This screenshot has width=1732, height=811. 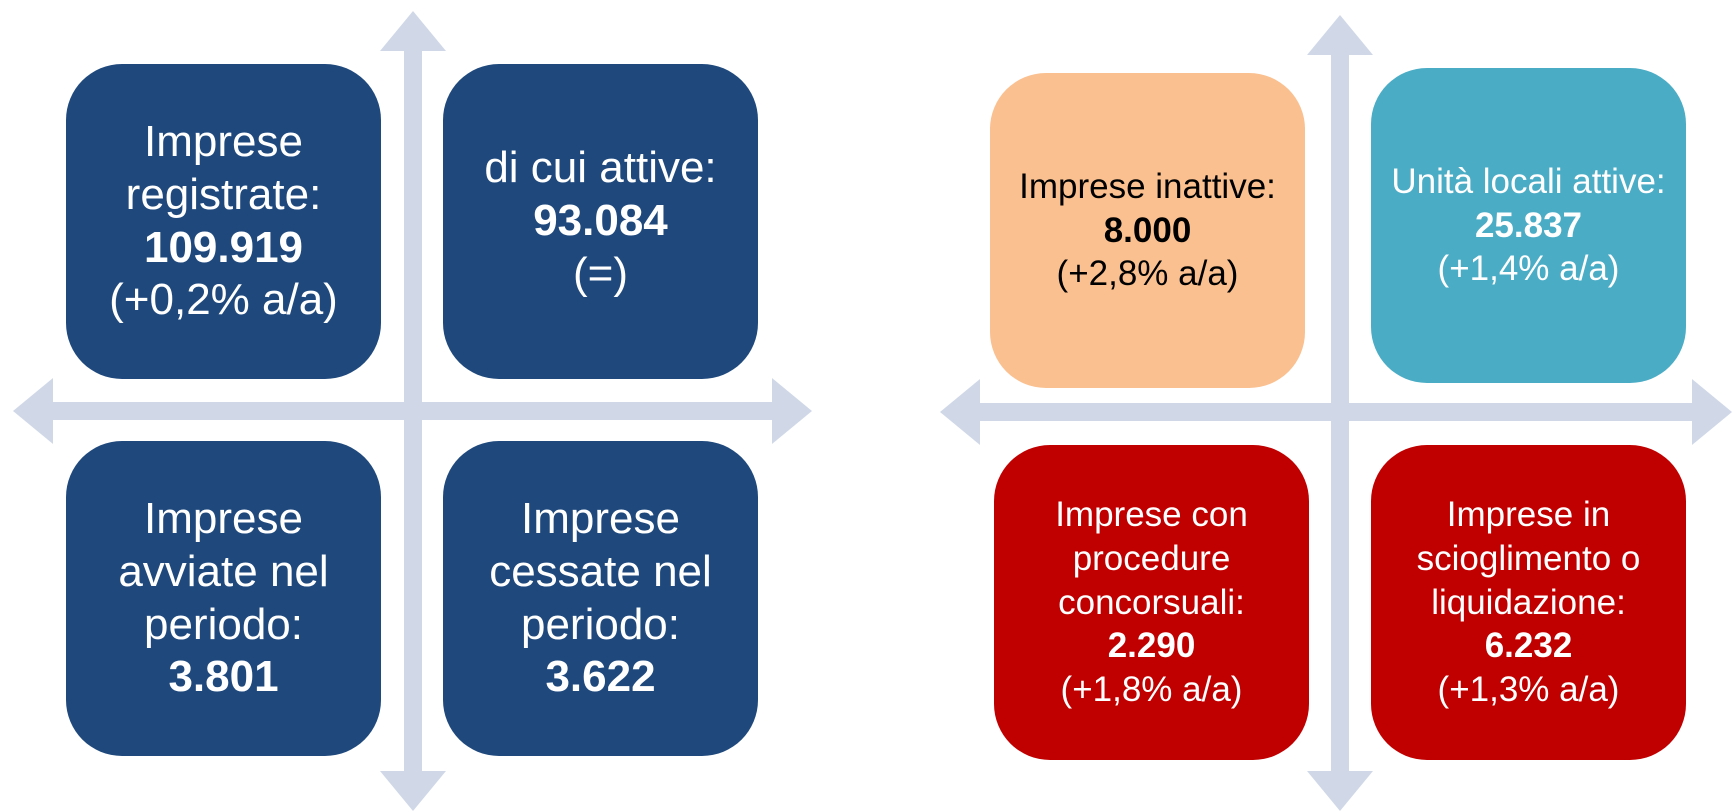 What do you see at coordinates (600, 571) in the screenshot?
I see `stat-label: Imprese cessate nel periodo:` at bounding box center [600, 571].